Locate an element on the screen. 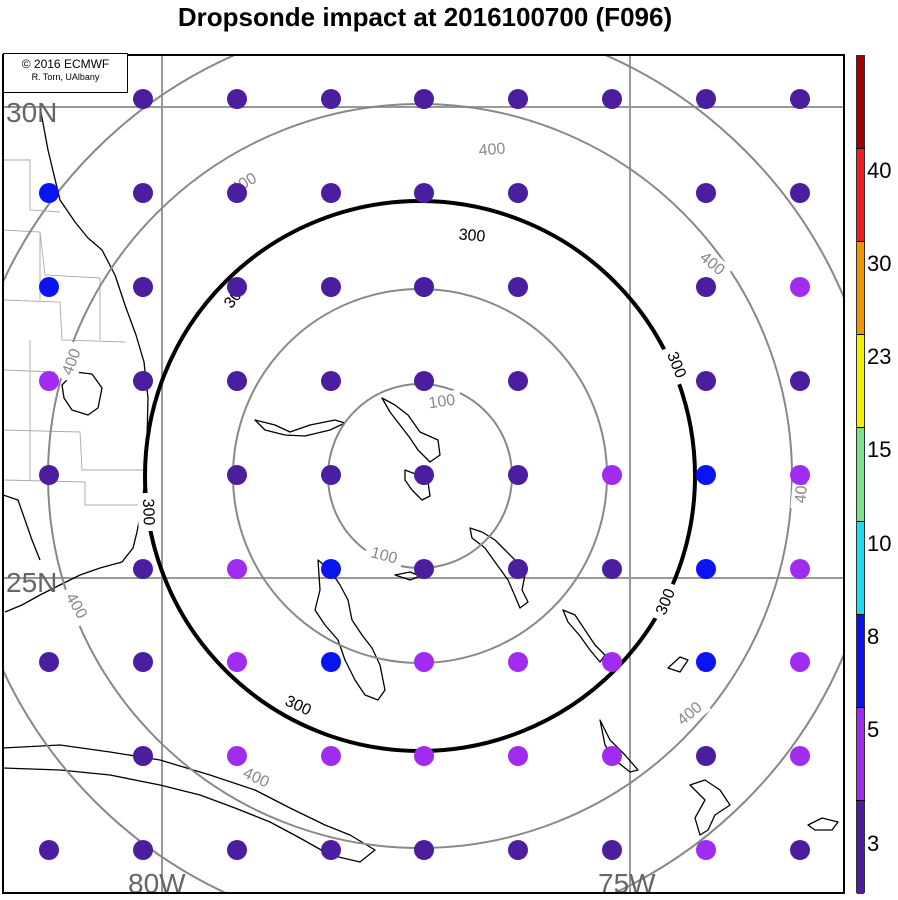 Image resolution: width=898 pixels, height=900 pixels. copyright-text: © 2016 ECMWF is located at coordinates (65, 64).